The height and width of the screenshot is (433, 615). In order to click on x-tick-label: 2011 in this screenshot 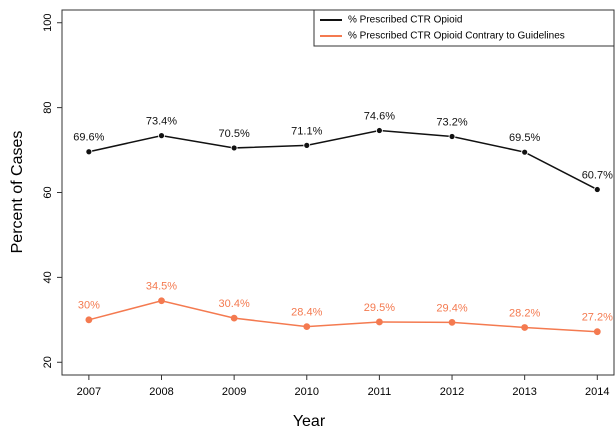, I will do `click(380, 392)`.